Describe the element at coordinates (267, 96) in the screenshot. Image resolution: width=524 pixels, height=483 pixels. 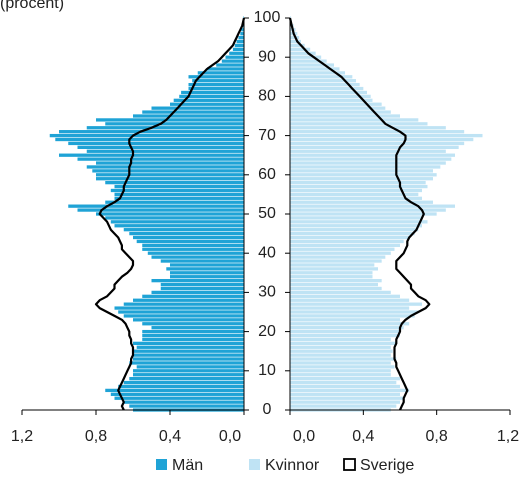
I see `y-tick-label: 80` at that location.